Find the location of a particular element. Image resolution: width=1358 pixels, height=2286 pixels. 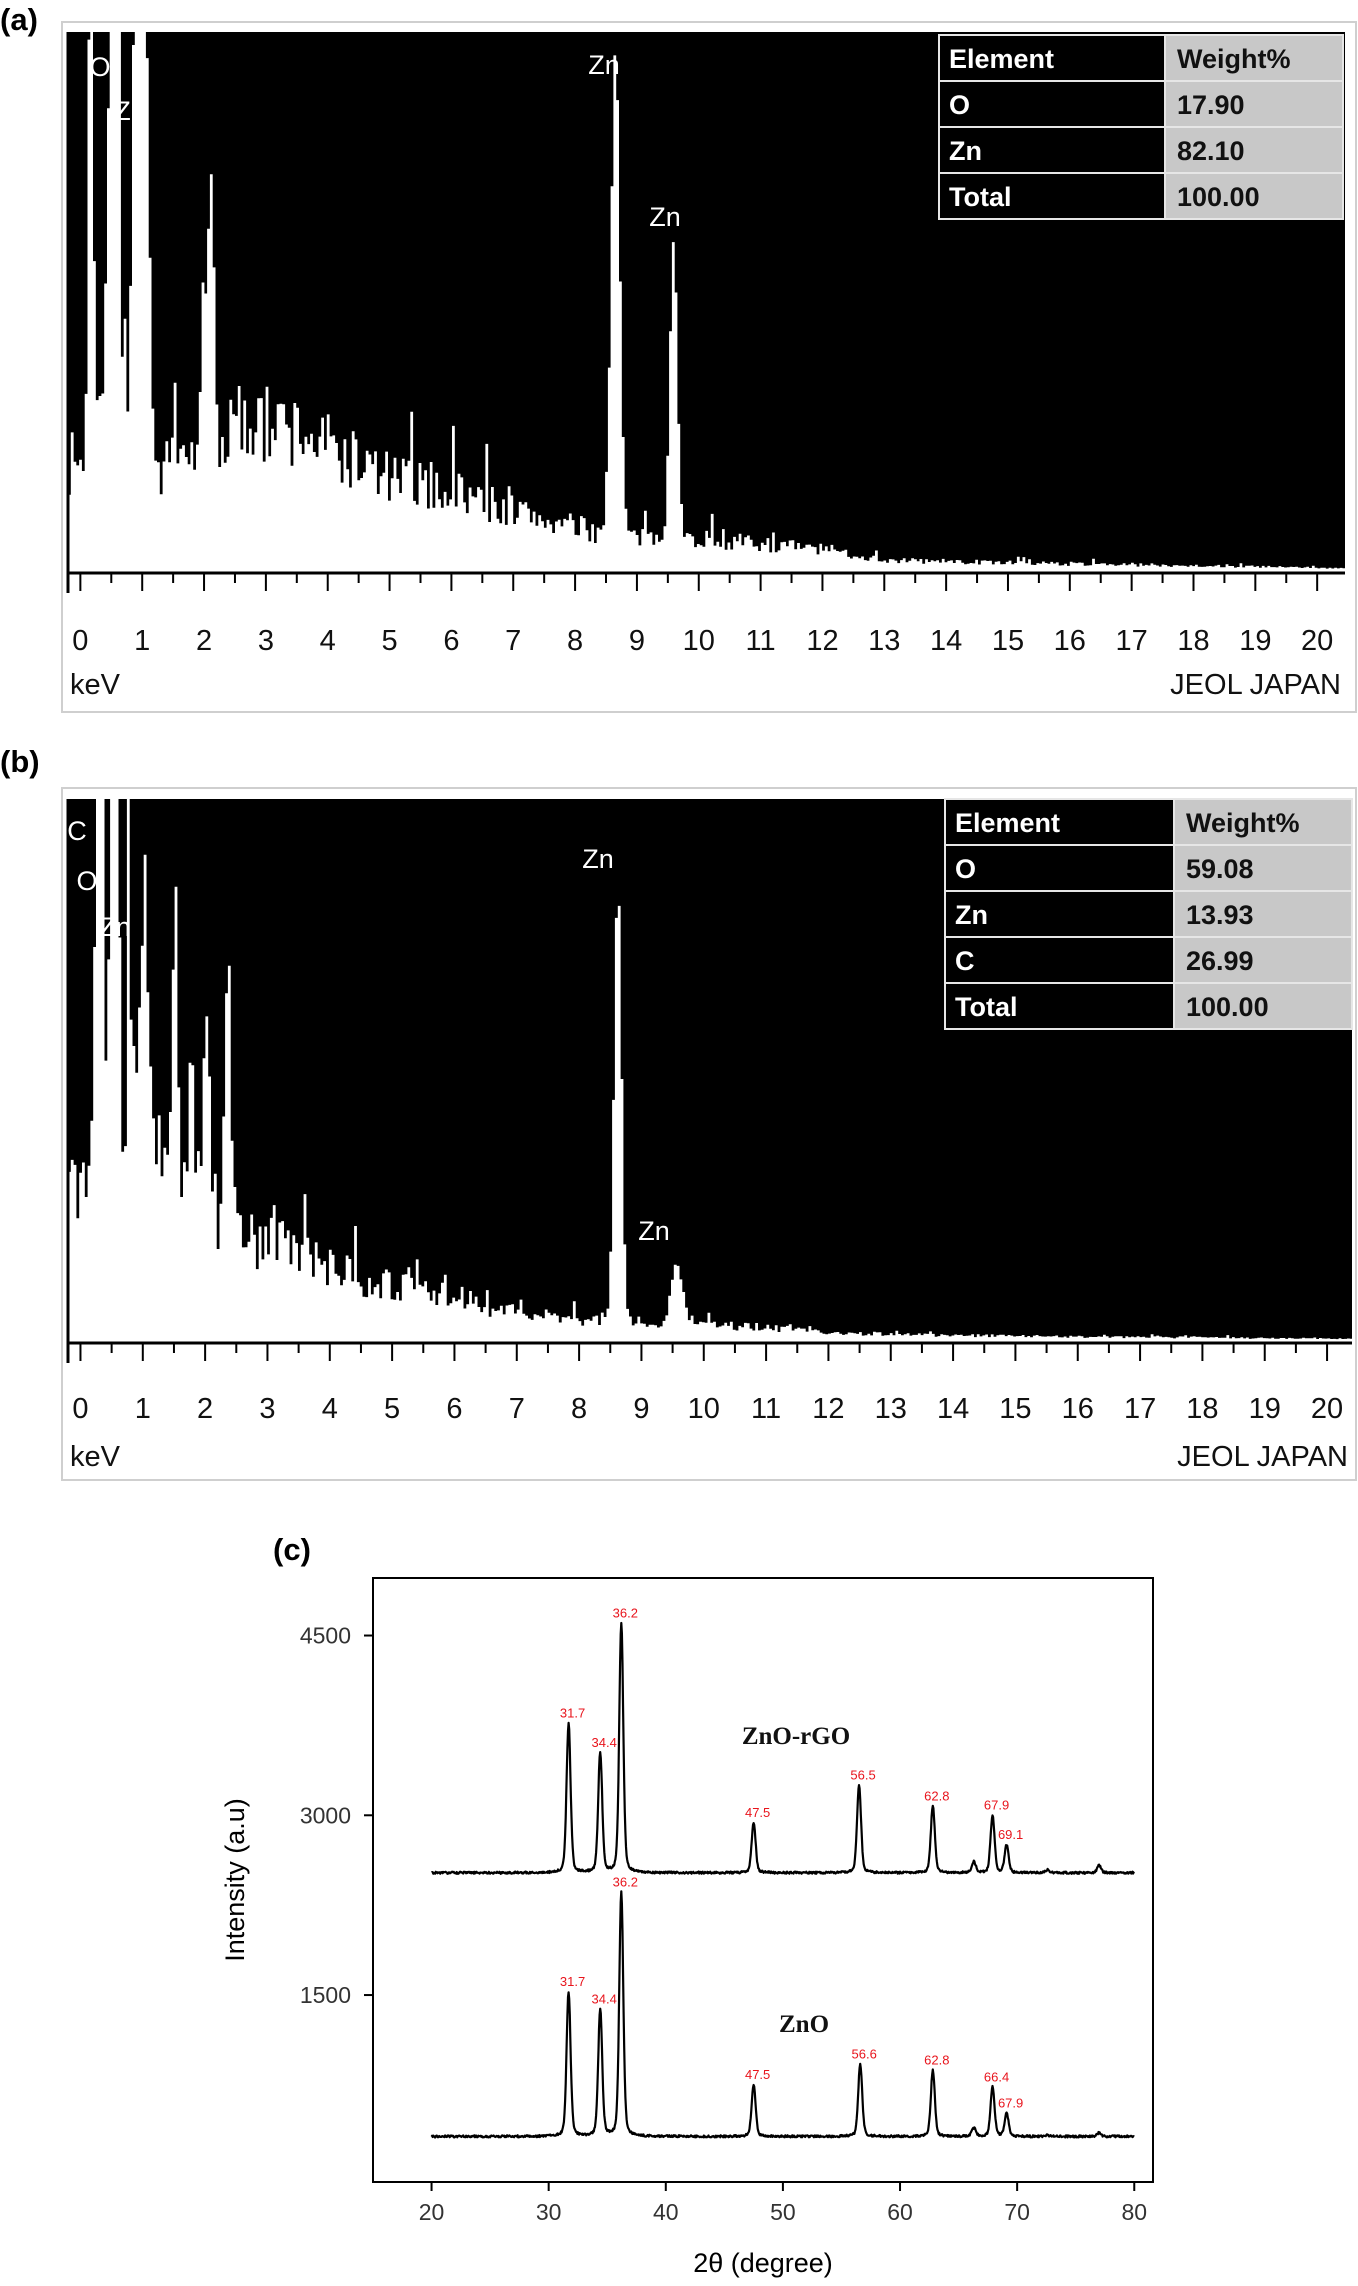

panel-label-c: (c) is located at coordinates (292, 1549).